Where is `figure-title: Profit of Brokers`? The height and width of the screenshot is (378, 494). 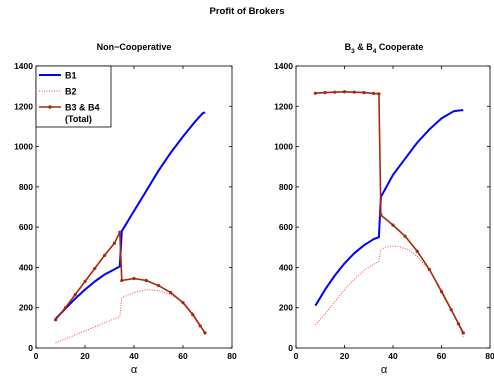 figure-title: Profit of Brokers is located at coordinates (247, 11).